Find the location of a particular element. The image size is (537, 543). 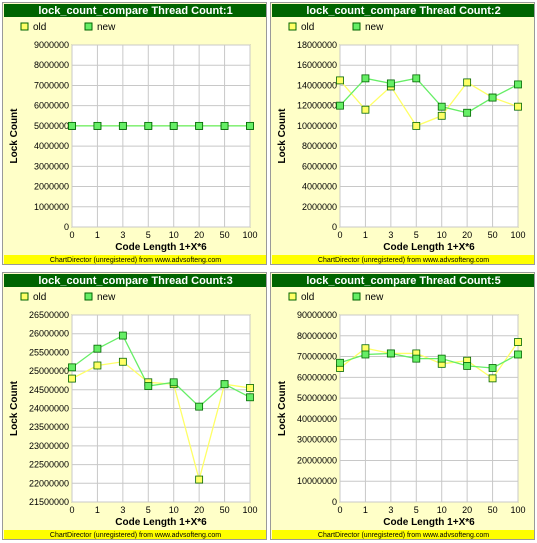

y-tick-label: 3000000 is located at coordinates (51, 166).